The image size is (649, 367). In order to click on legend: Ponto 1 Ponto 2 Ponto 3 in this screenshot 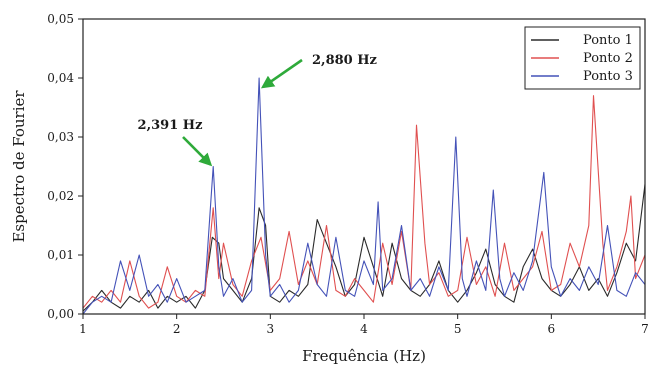, I will do `click(582, 58)`.